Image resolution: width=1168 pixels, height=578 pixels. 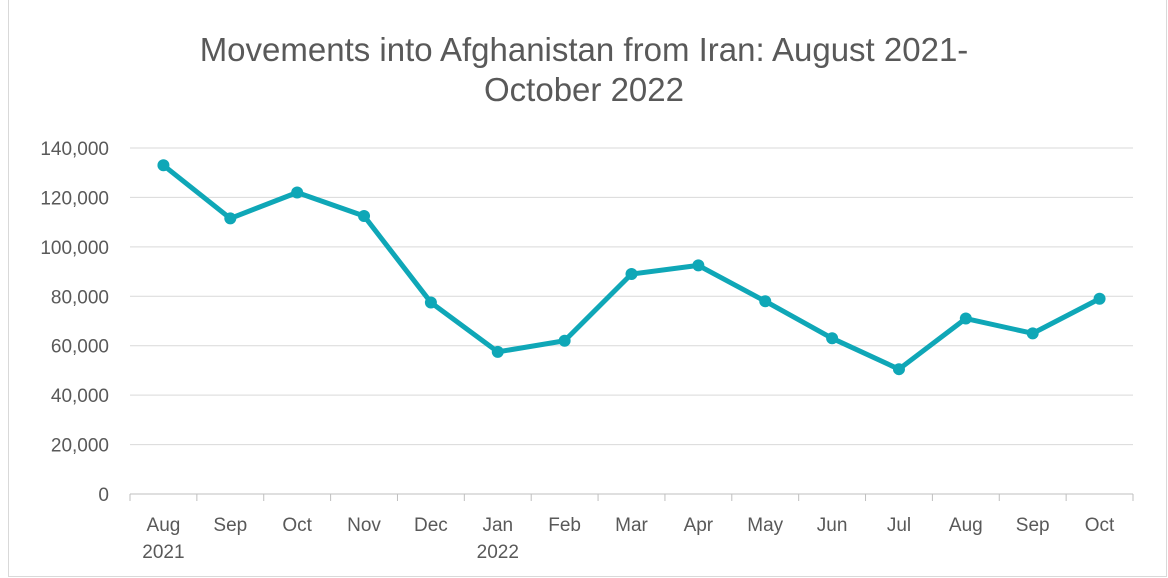 I want to click on x-tick-label: Jun, so click(x=832, y=525).